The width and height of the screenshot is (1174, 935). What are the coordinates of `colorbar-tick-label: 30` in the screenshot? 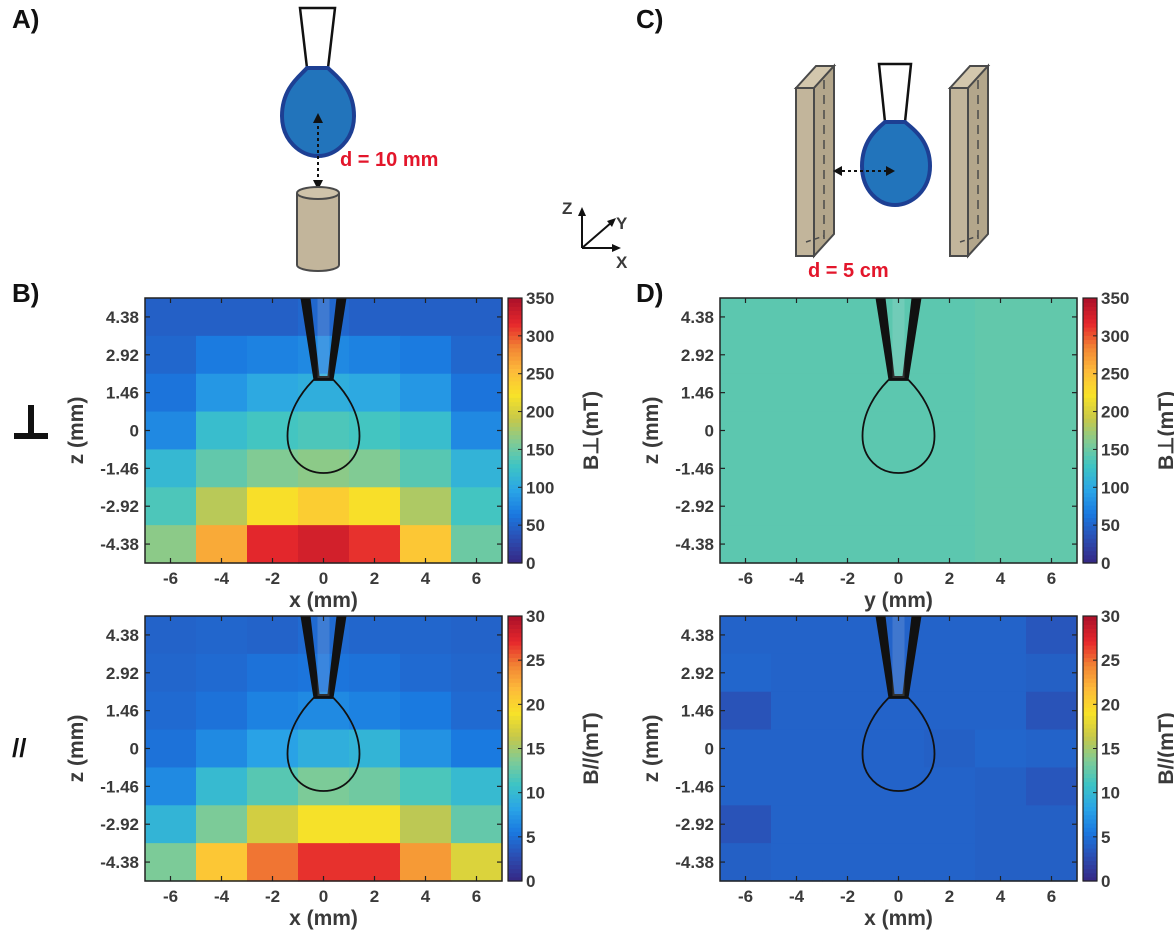 It's located at (535, 616).